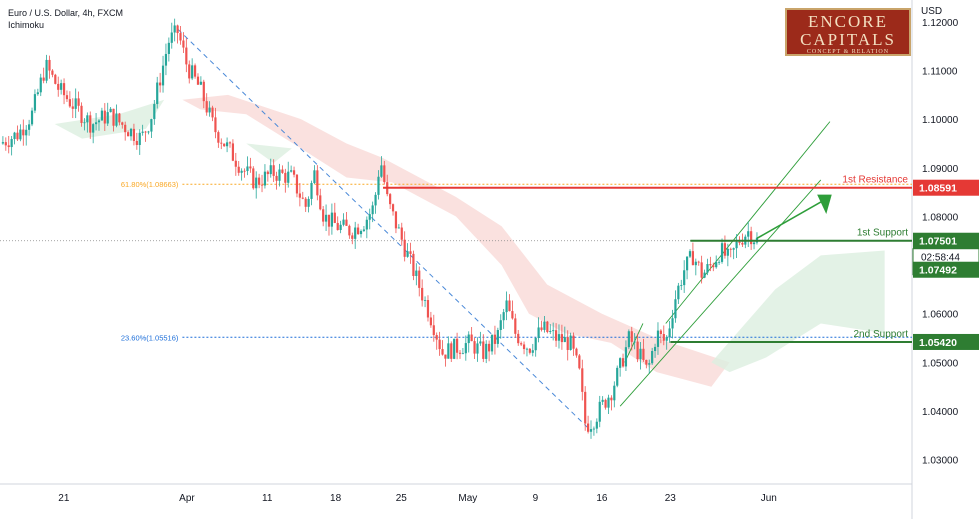  I want to click on y-tick-label-2: 1.05000, so click(940, 363).